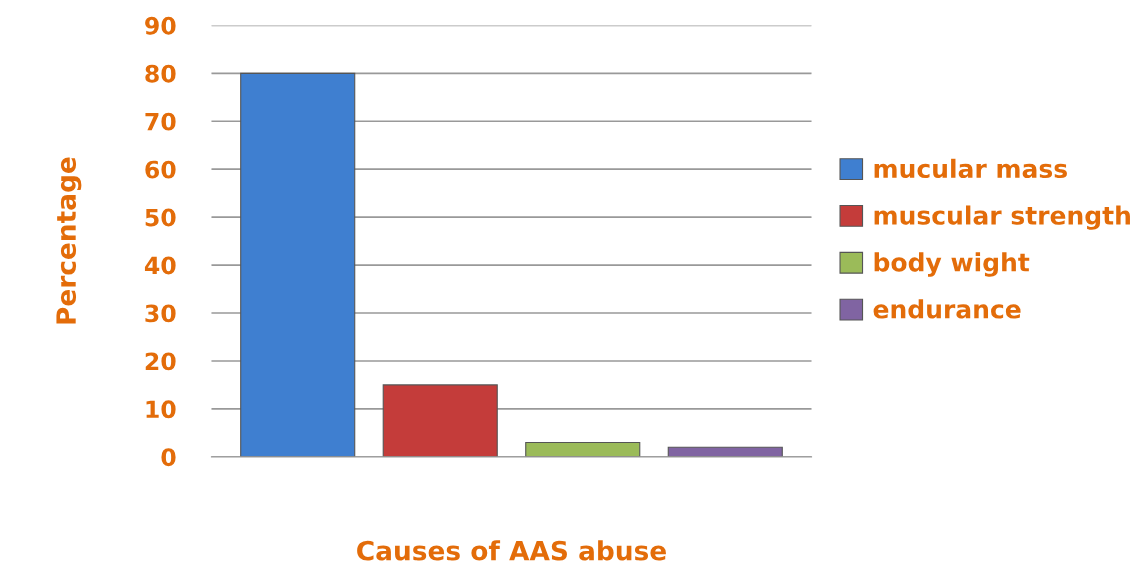 The width and height of the screenshot is (1143, 564). I want to click on y-axis-title: Percentage, so click(69, 240).